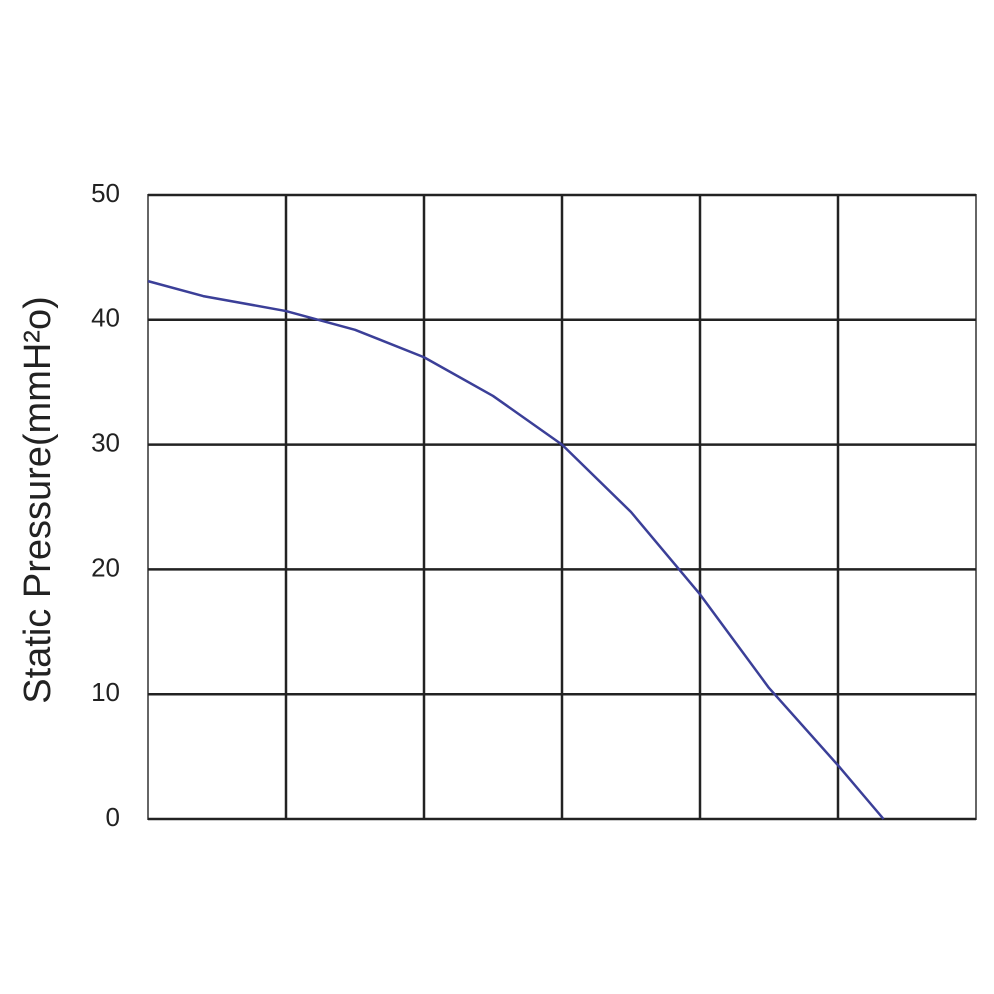 The image size is (994, 994). I want to click on y-axis-label: Static Pressure(mmH²o), so click(38, 500).